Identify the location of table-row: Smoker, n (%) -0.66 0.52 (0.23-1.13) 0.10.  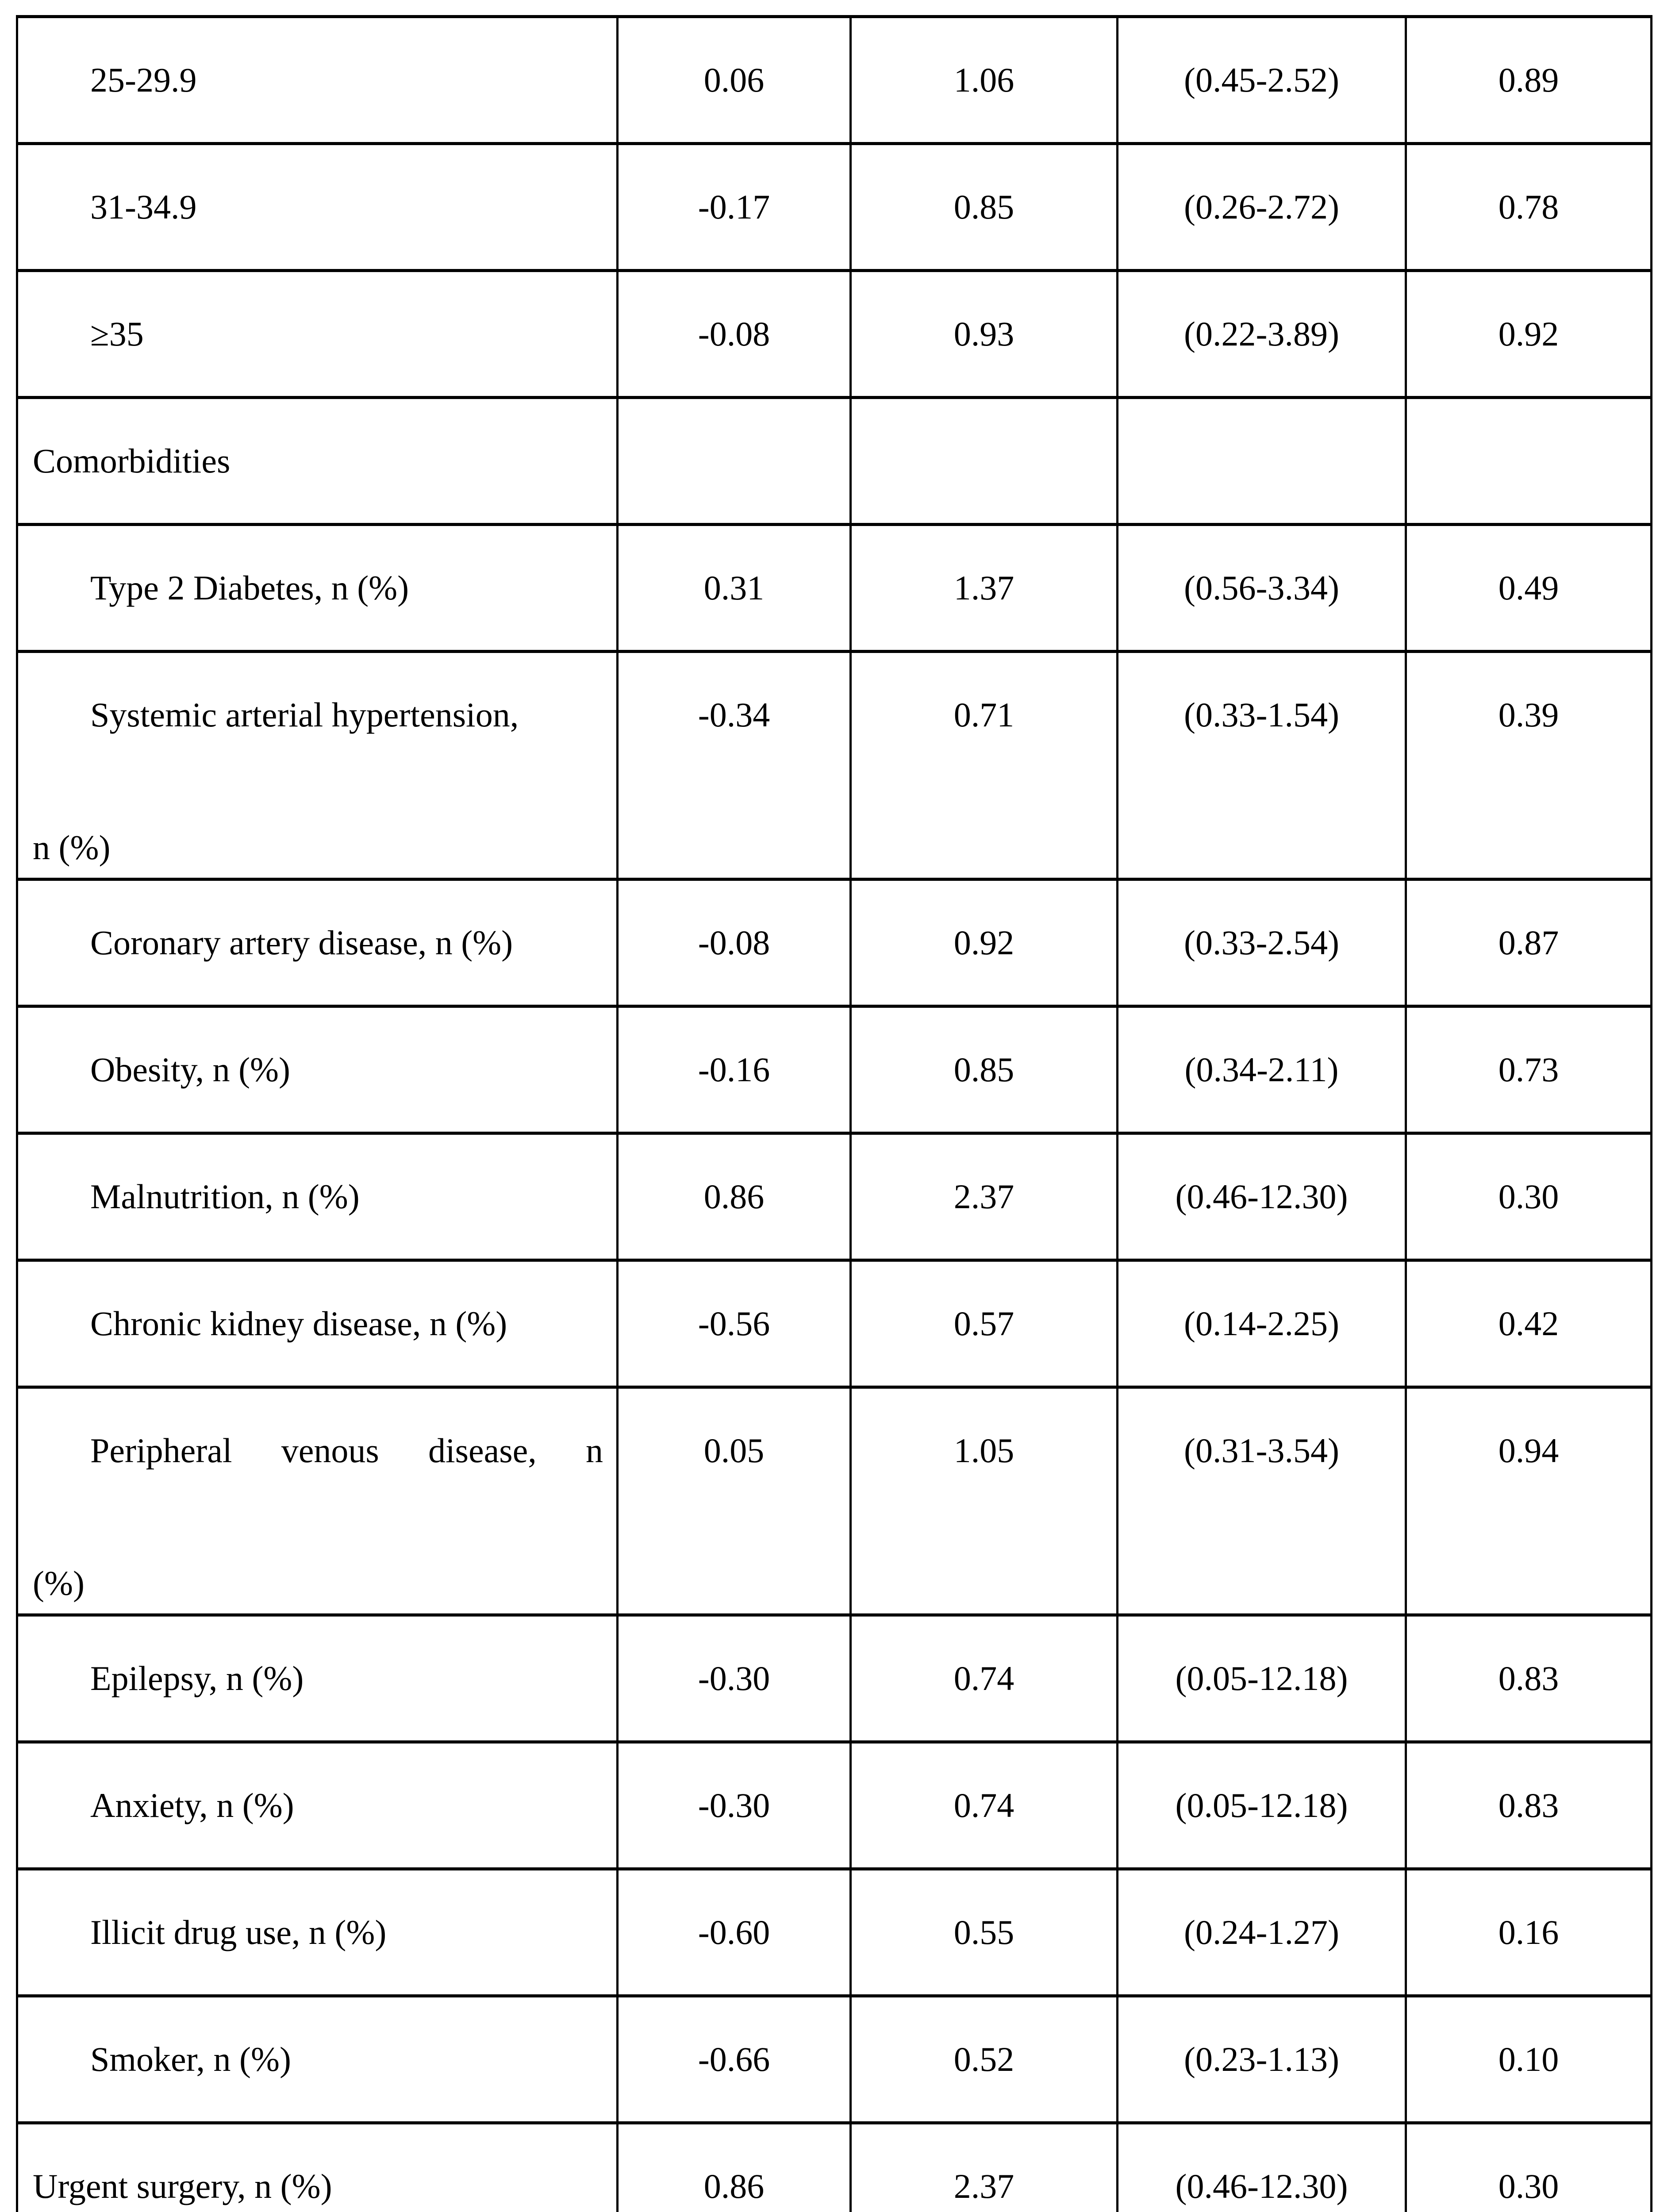
(834, 2059).